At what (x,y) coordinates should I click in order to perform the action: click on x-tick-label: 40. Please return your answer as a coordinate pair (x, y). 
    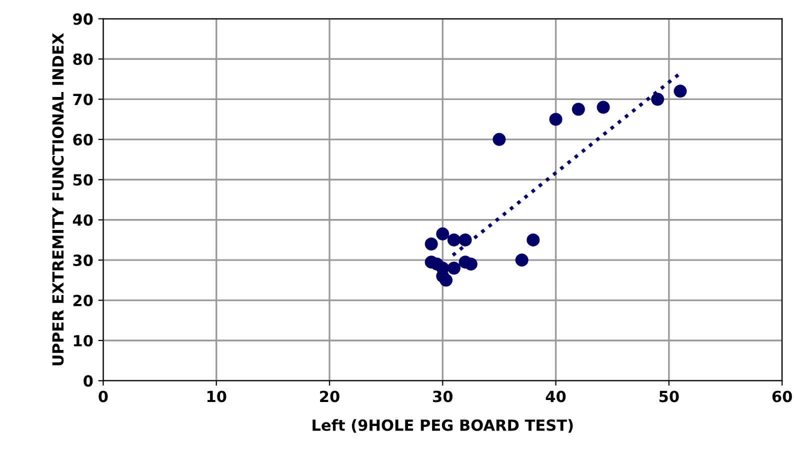
    Looking at the image, I should click on (556, 396).